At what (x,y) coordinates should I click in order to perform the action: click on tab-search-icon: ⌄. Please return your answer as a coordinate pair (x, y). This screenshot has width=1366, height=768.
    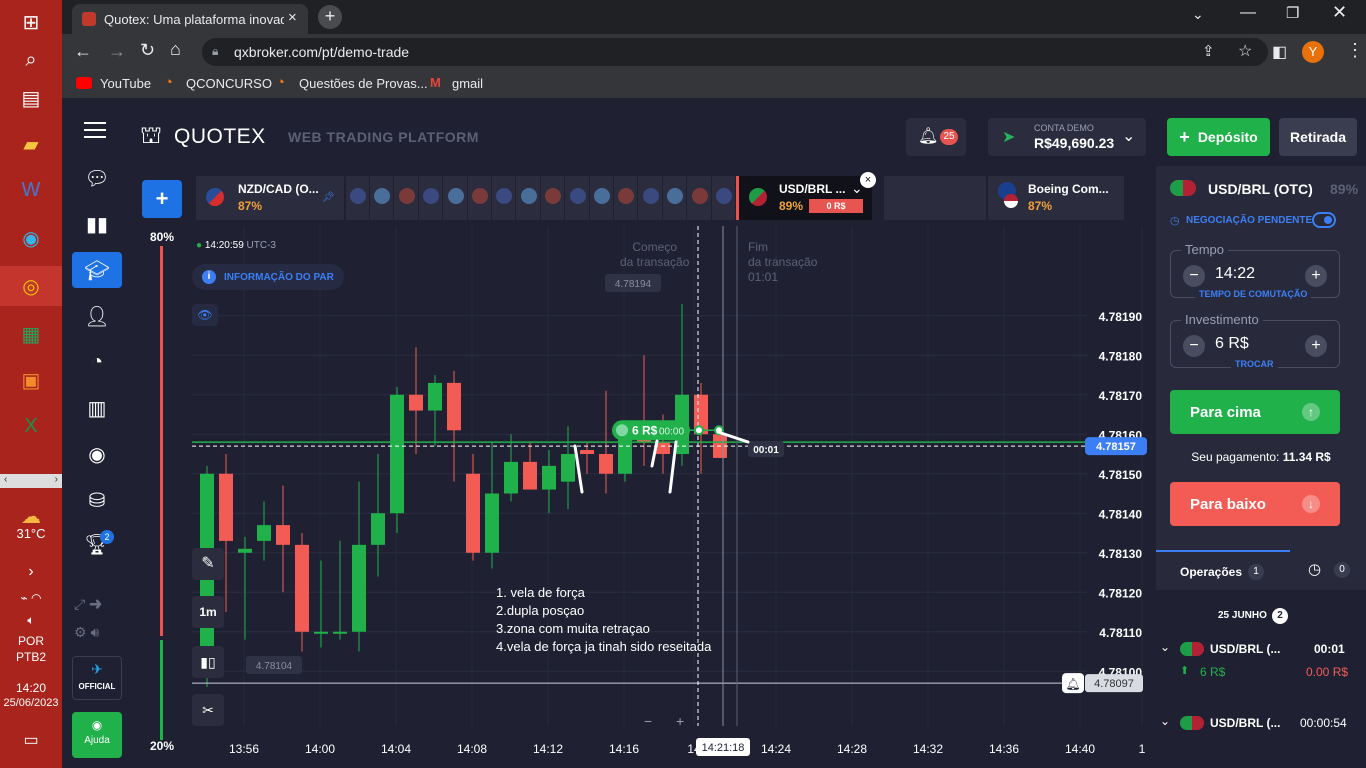
    Looking at the image, I should click on (1198, 14).